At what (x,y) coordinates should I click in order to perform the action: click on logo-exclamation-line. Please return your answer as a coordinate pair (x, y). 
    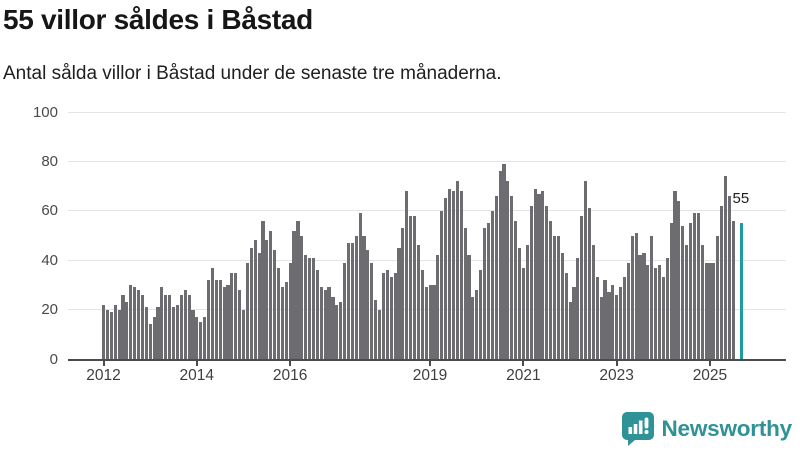
    Looking at the image, I should click on (647, 423).